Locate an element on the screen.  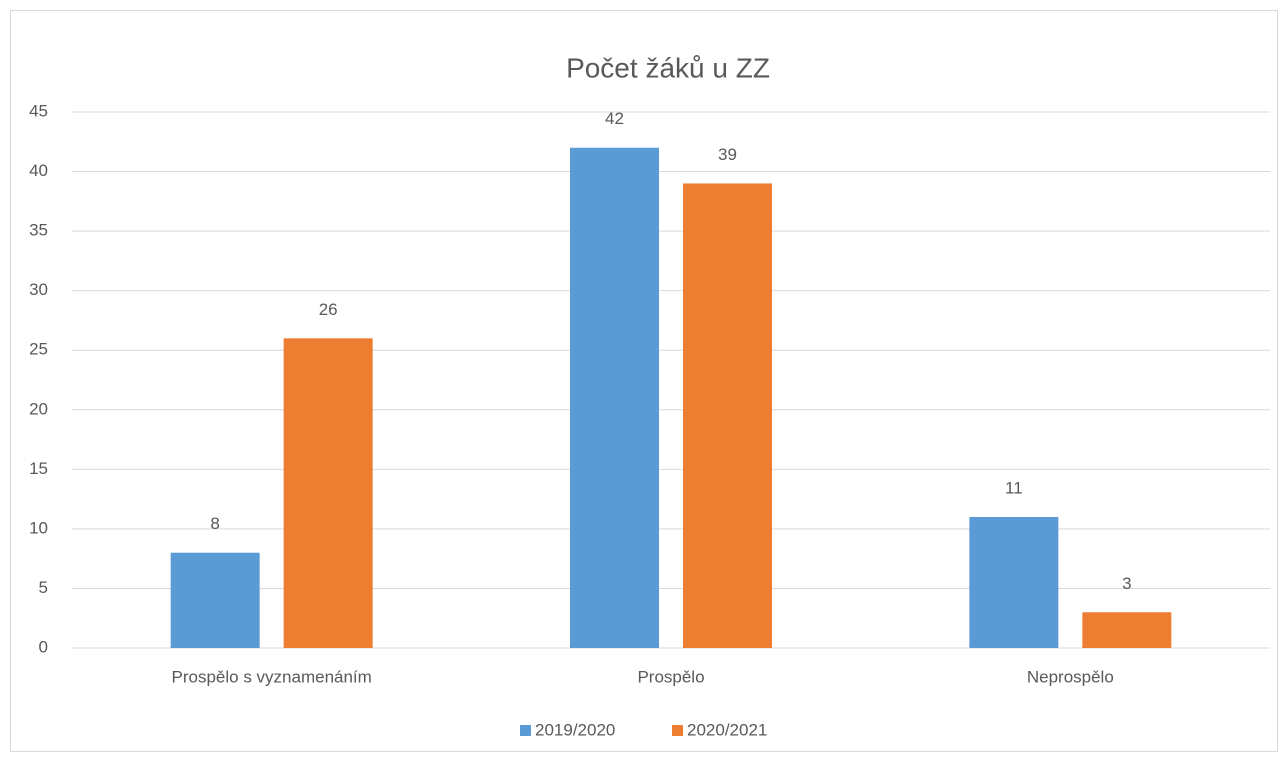
y-tick-label: 20 is located at coordinates (38, 408).